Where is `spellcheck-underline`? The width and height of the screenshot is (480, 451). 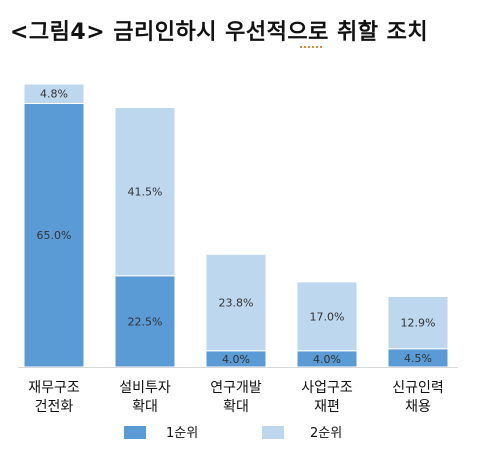
spellcheck-underline is located at coordinates (311, 47).